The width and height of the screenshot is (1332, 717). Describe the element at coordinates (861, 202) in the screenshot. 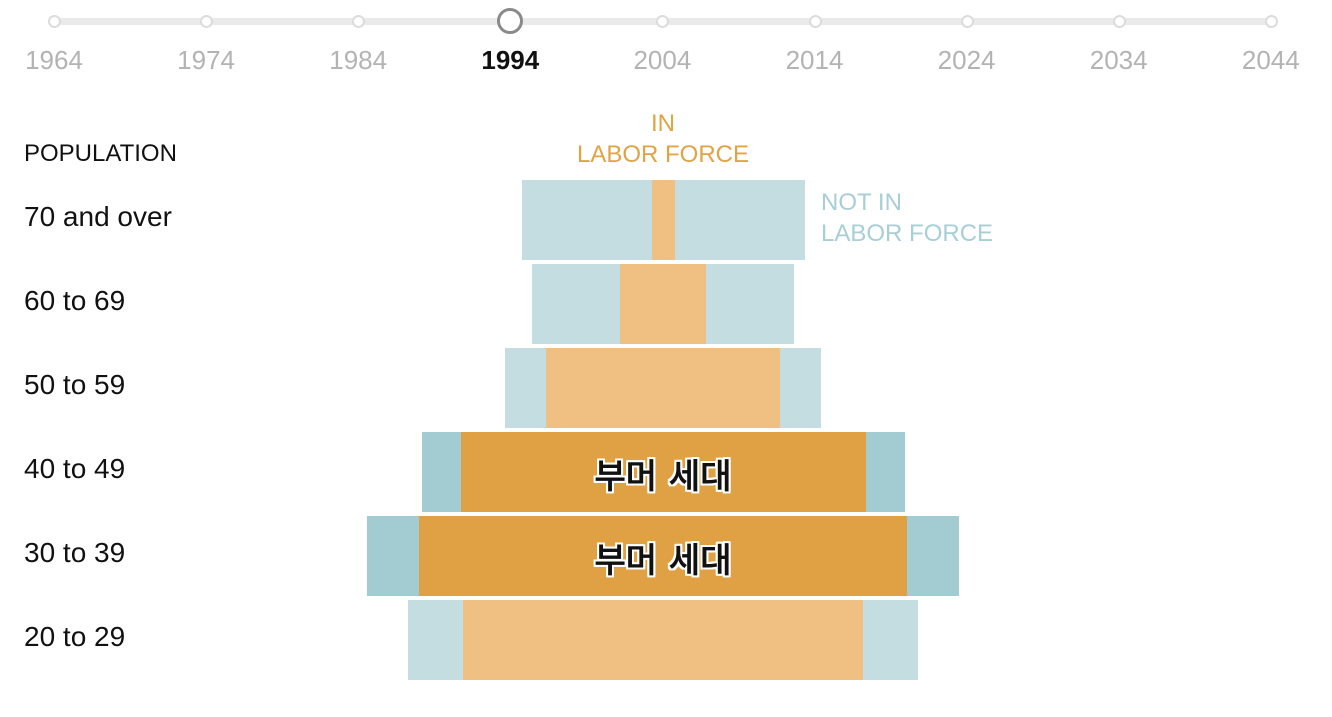

I see `legend-not-line-1: NOT IN` at that location.